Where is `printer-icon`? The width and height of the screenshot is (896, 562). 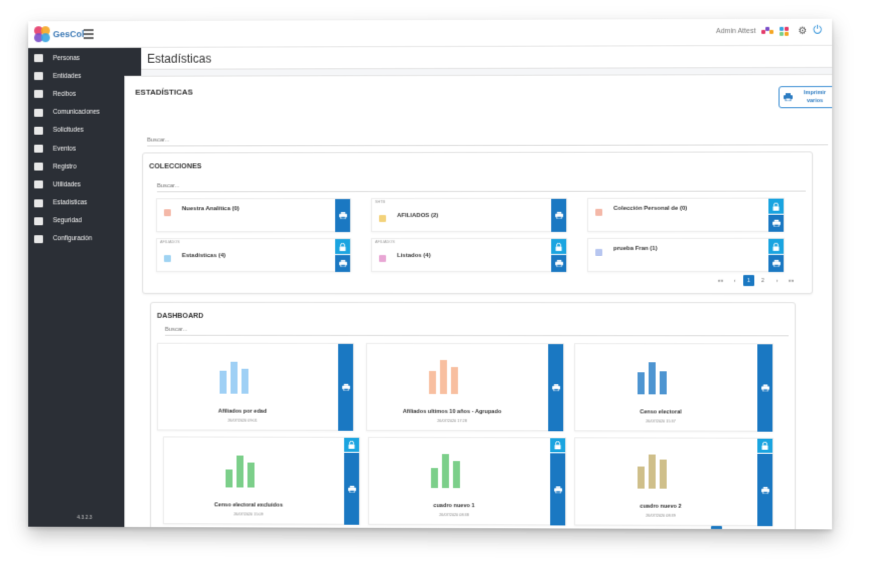 printer-icon is located at coordinates (788, 97).